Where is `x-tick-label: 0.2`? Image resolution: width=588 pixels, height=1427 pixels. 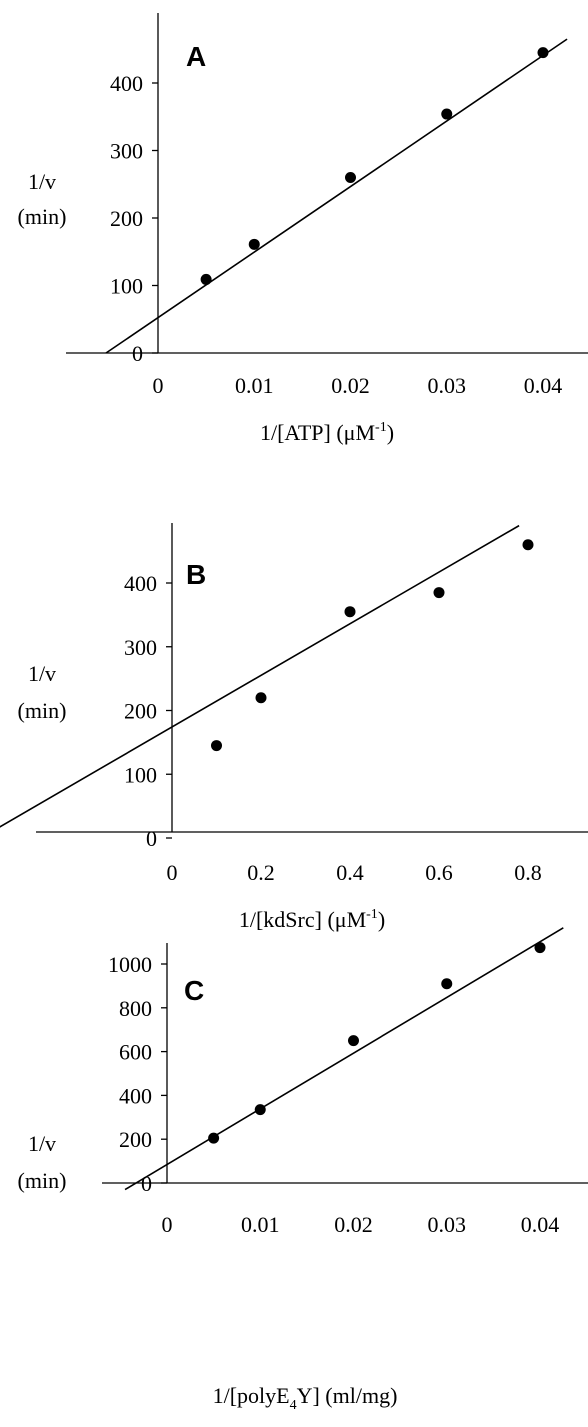
x-tick-label: 0.2 is located at coordinates (261, 872).